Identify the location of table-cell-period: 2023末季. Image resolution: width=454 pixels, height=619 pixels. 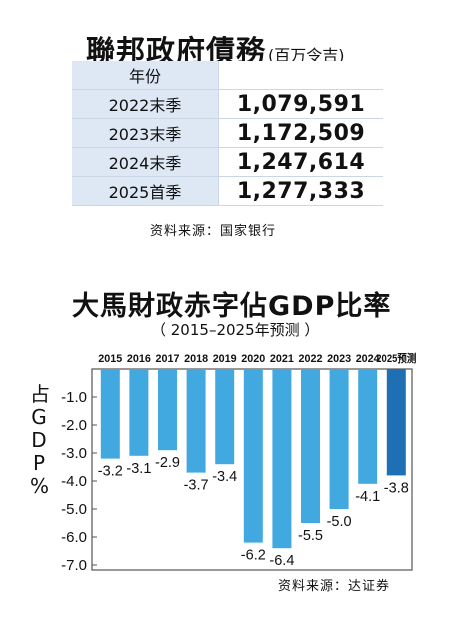
(145, 133).